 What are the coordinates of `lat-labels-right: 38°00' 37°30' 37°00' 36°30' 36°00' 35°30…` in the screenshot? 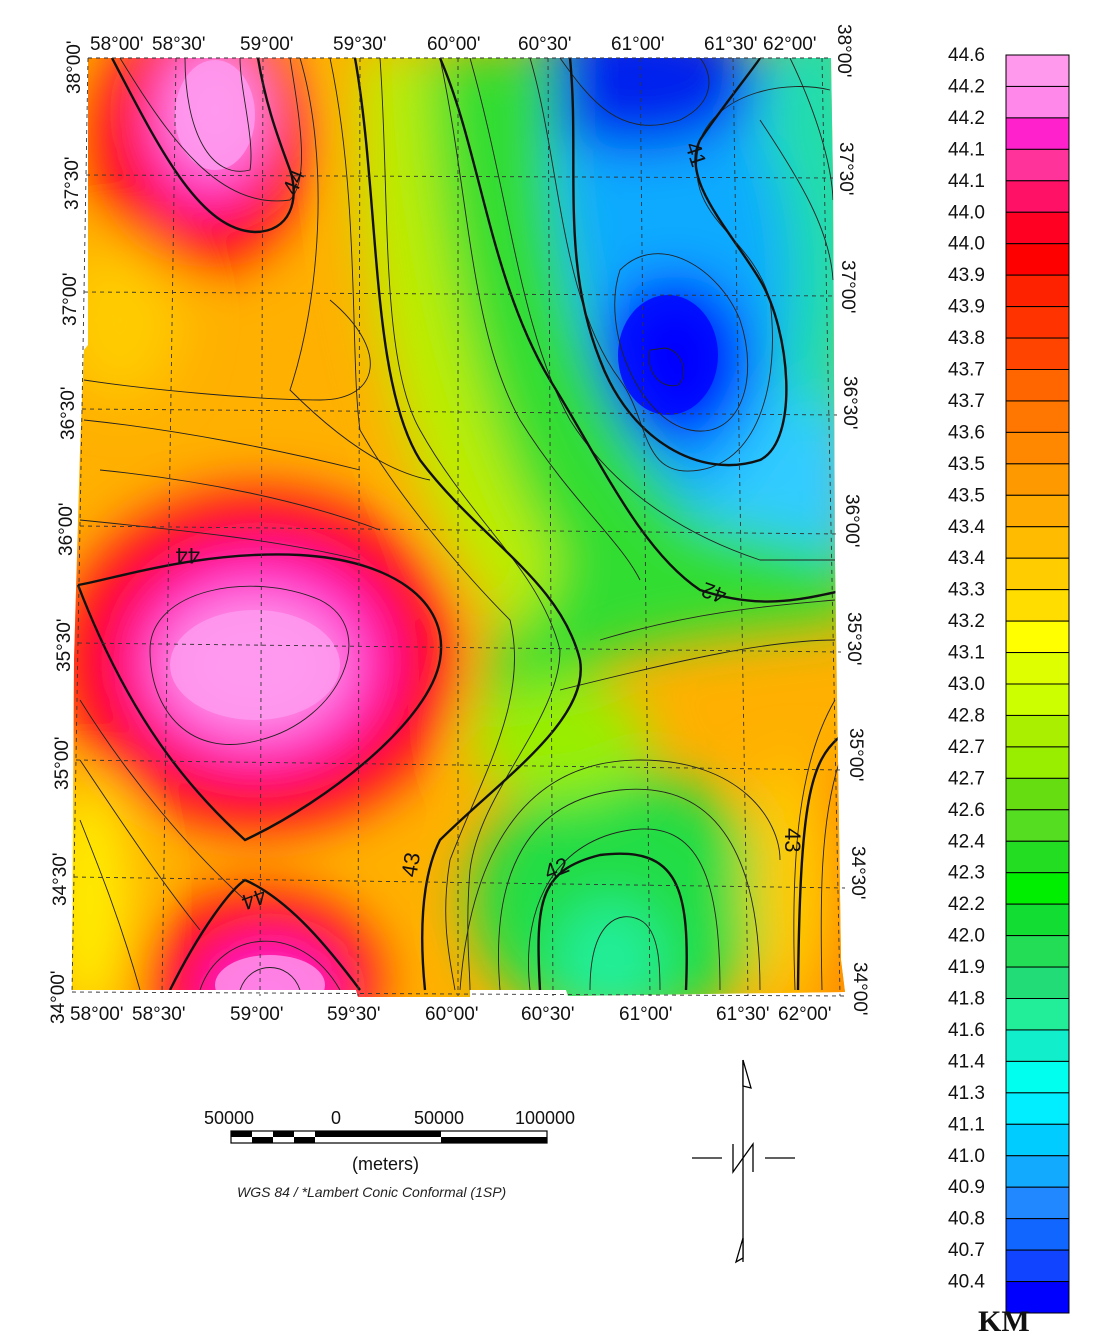 It's located at (851, 520).